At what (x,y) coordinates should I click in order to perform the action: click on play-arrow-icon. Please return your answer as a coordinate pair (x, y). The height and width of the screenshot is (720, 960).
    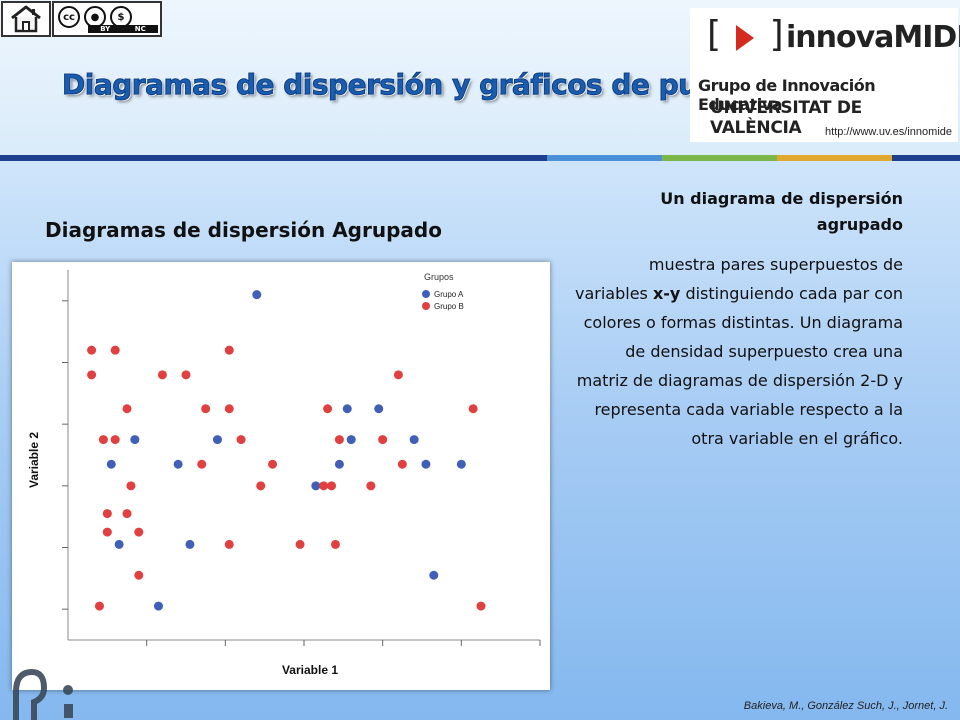
    Looking at the image, I should click on (745, 38).